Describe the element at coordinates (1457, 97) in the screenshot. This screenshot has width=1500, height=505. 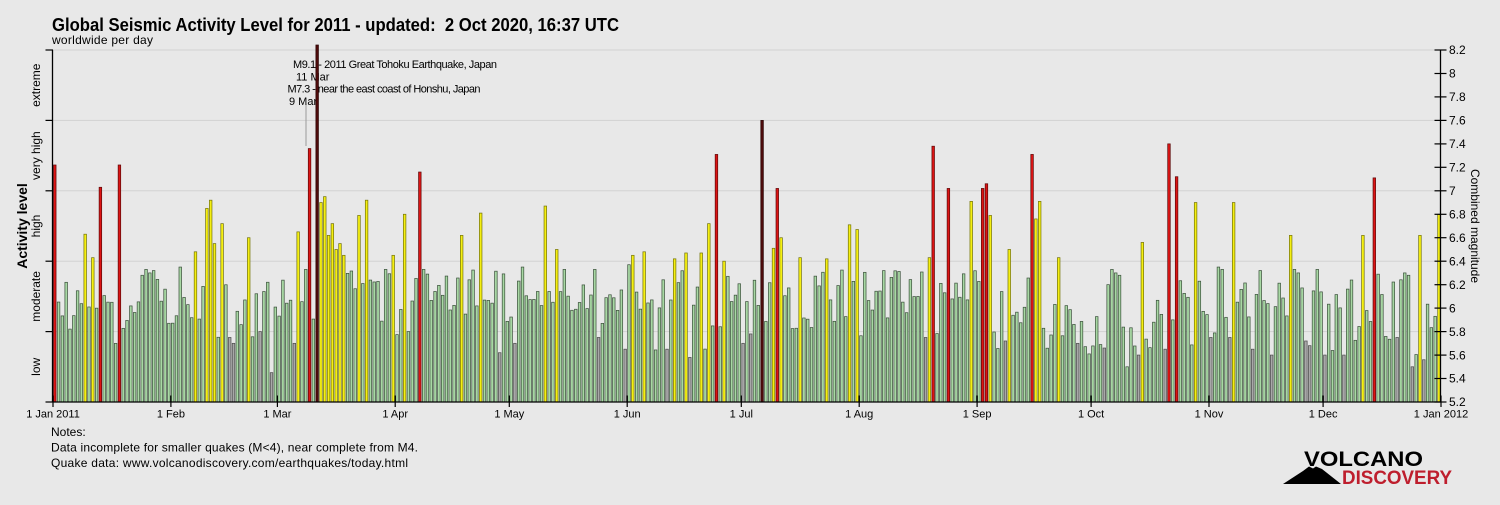
I see `svg-text: 7.8` at that location.